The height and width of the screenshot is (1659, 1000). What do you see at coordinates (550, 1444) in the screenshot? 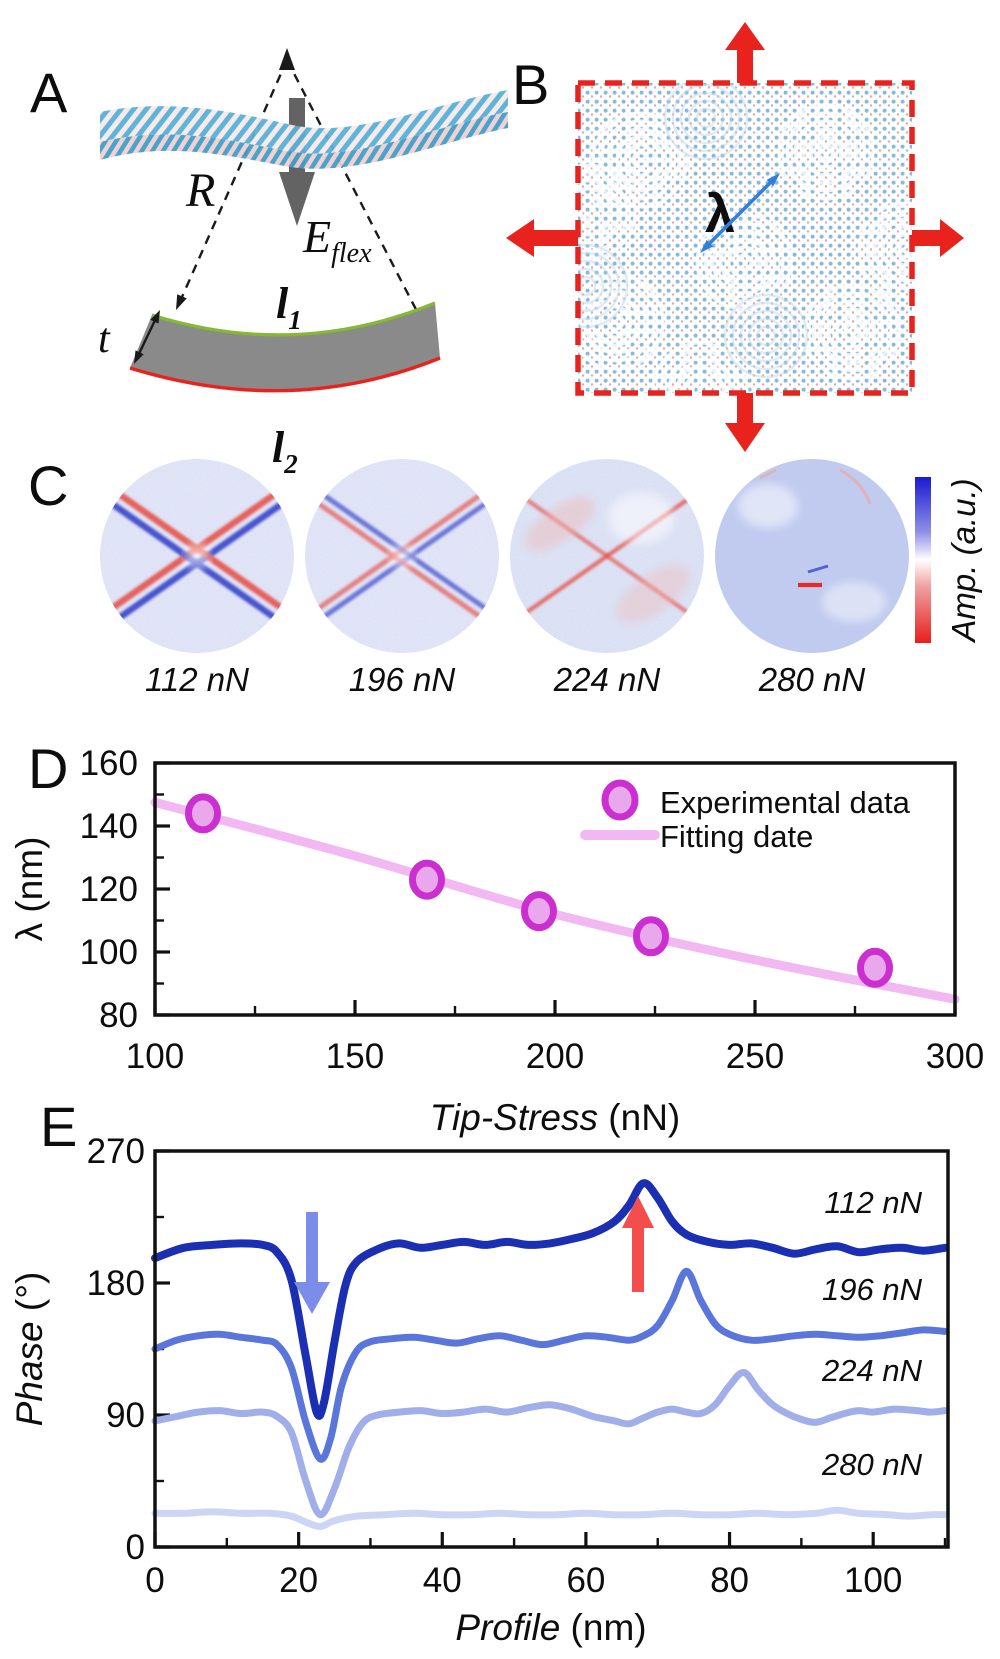
I see `phase-curve-224nN` at bounding box center [550, 1444].